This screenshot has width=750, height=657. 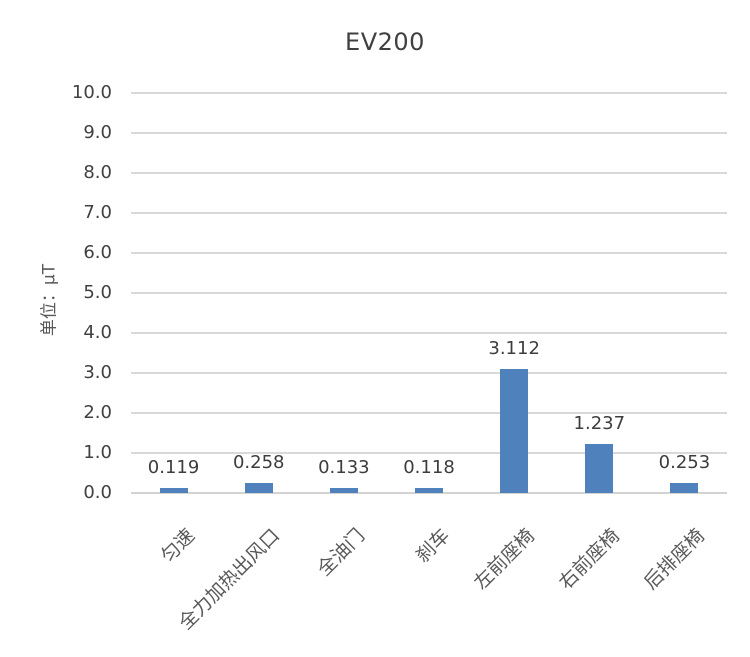 What do you see at coordinates (97, 452) in the screenshot?
I see `y-tick-label: 1.0` at bounding box center [97, 452].